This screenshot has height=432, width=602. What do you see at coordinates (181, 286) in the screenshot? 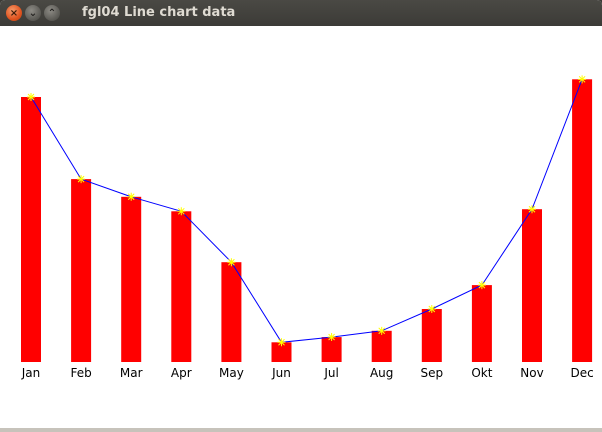
I see `bar-apr` at bounding box center [181, 286].